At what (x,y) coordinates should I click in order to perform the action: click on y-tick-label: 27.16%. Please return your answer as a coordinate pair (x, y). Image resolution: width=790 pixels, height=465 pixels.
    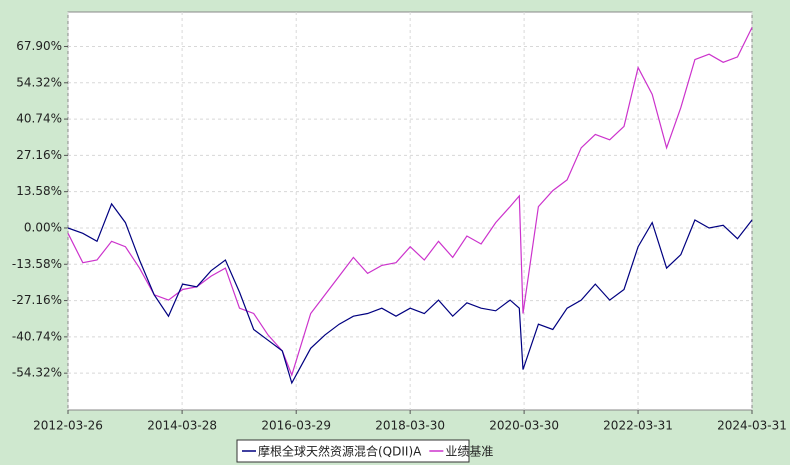
    Looking at the image, I should click on (39, 155).